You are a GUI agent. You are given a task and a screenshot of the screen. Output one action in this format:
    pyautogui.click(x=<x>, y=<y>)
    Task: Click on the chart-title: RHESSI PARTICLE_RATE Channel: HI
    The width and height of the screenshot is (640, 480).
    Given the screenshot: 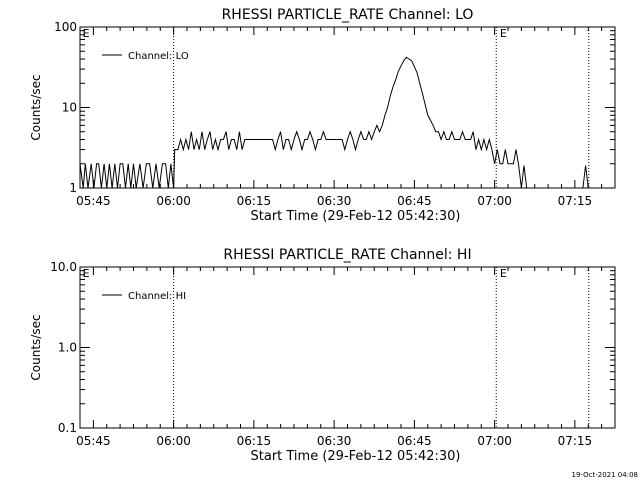 What is the action you would take?
    pyautogui.click(x=347, y=255)
    